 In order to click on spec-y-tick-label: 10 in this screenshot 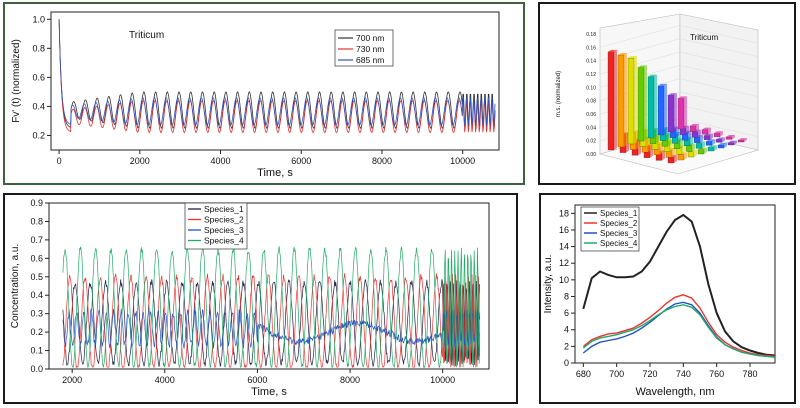, I will do `click(564, 280)`.